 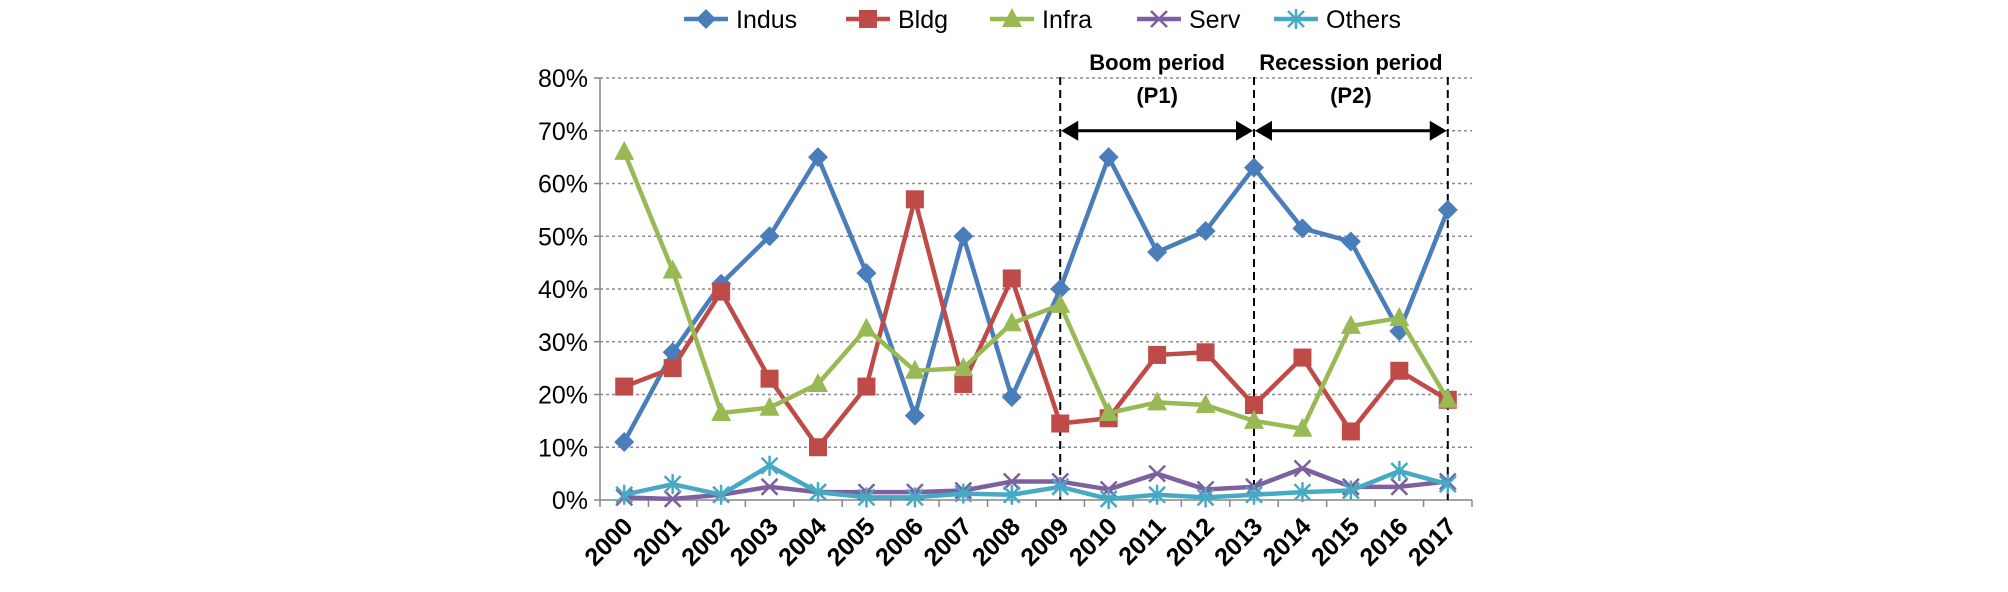 I want to click on period-label: Boom period, so click(x=1157, y=62).